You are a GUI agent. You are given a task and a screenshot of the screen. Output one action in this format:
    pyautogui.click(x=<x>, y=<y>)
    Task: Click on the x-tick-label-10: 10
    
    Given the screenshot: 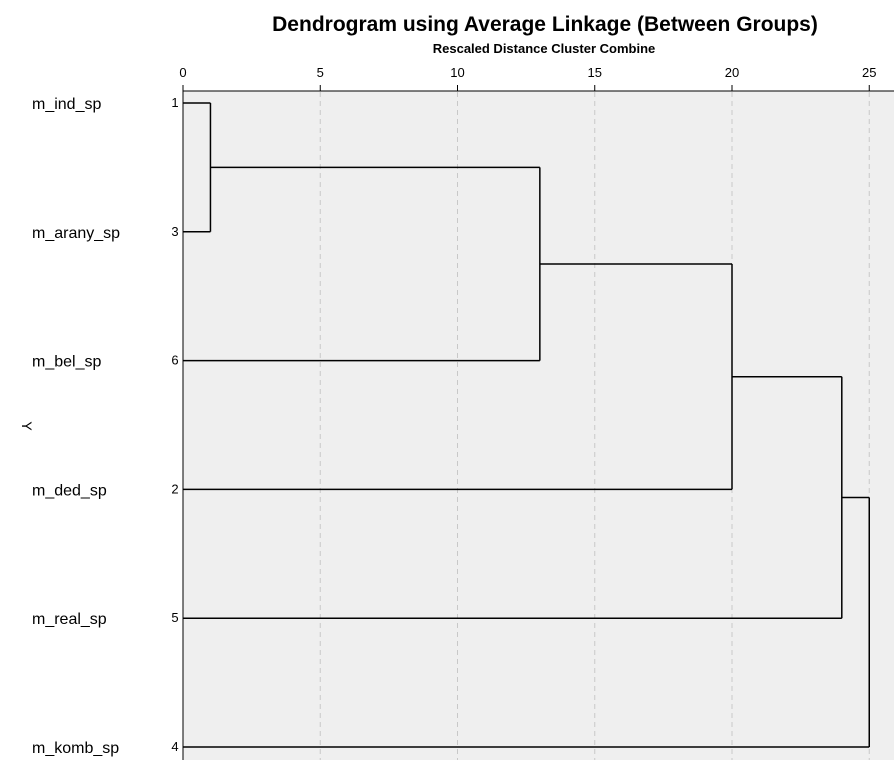 What is the action you would take?
    pyautogui.click(x=457, y=72)
    